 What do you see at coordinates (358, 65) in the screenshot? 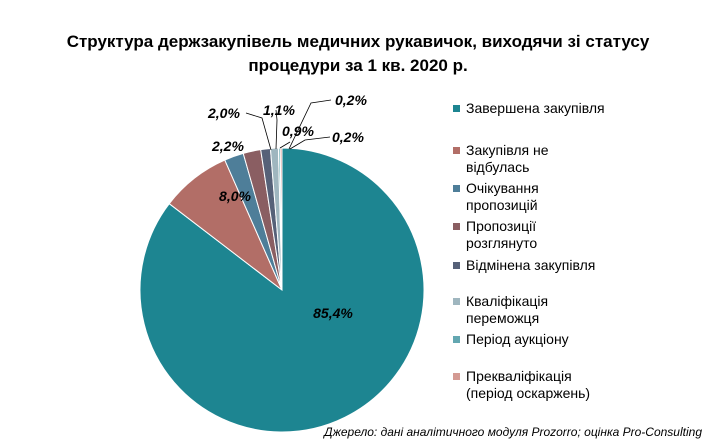
I see `chart-title-line-2: процедури за 1 кв. 2020 р.` at bounding box center [358, 65].